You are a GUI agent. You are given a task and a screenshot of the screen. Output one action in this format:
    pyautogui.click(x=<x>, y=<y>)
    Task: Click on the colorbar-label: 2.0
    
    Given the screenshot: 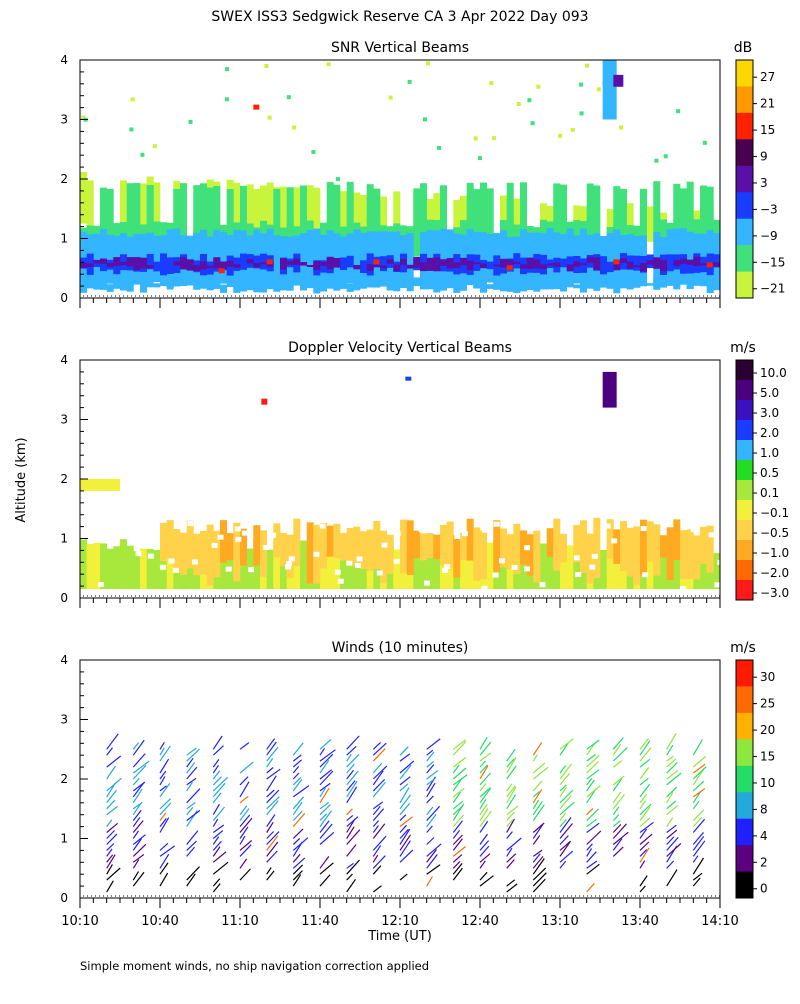 What is the action you would take?
    pyautogui.click(x=769, y=433)
    